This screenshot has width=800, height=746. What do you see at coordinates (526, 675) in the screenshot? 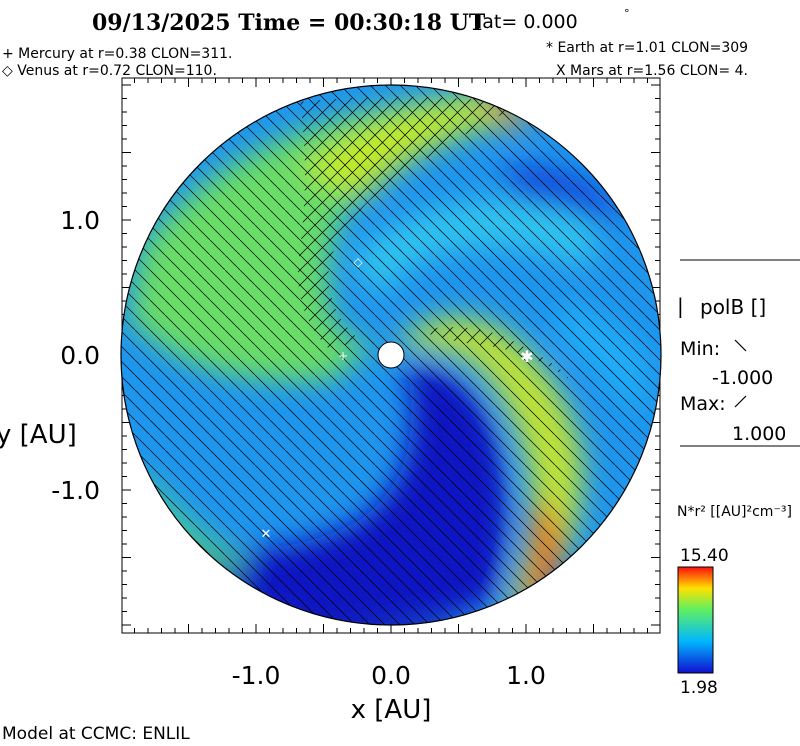
I see `x-tick-label: 1.0` at bounding box center [526, 675].